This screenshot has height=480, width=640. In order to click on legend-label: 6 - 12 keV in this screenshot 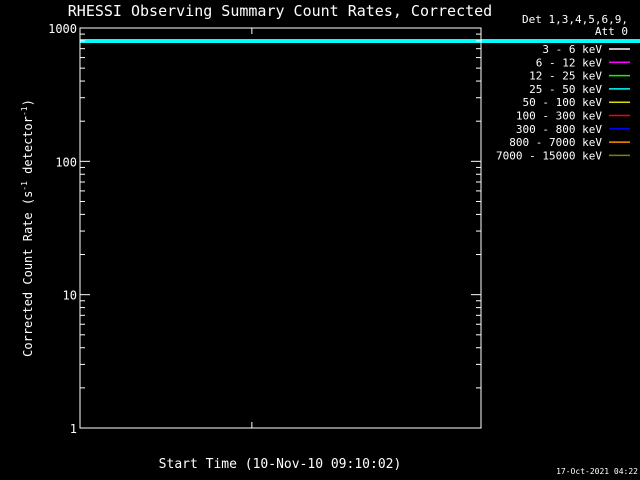, I will do `click(569, 62)`.